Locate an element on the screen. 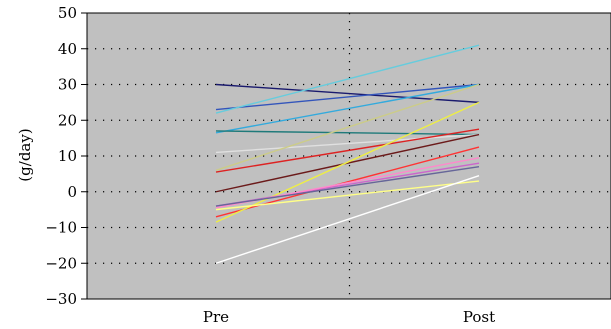 The image size is (611, 329). x-axis-ticks: Pre Post is located at coordinates (349, 317).